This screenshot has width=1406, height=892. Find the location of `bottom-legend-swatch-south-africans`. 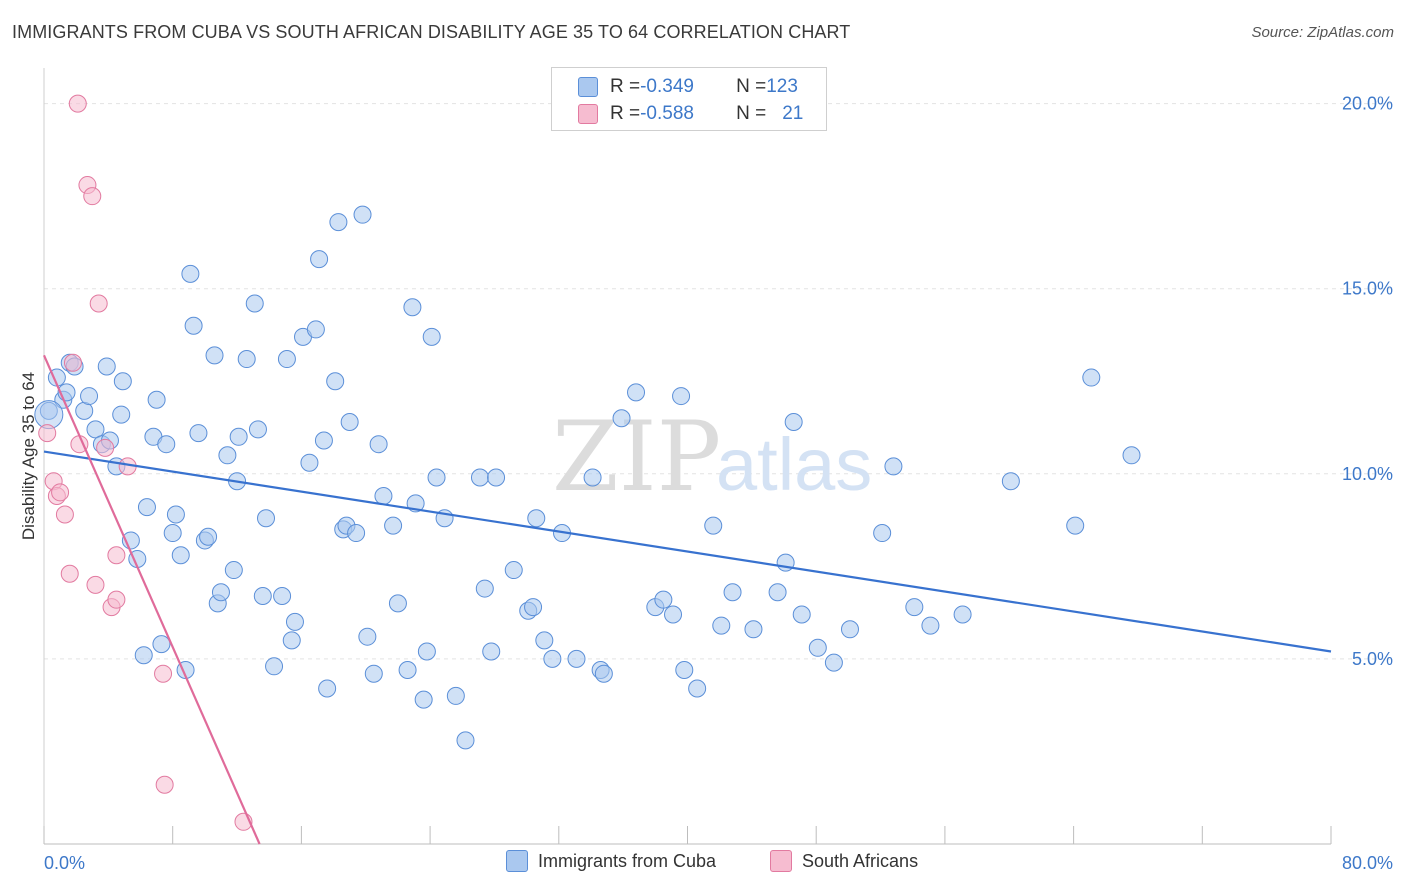

bottom-legend-swatch-south-africans is located at coordinates (781, 861).